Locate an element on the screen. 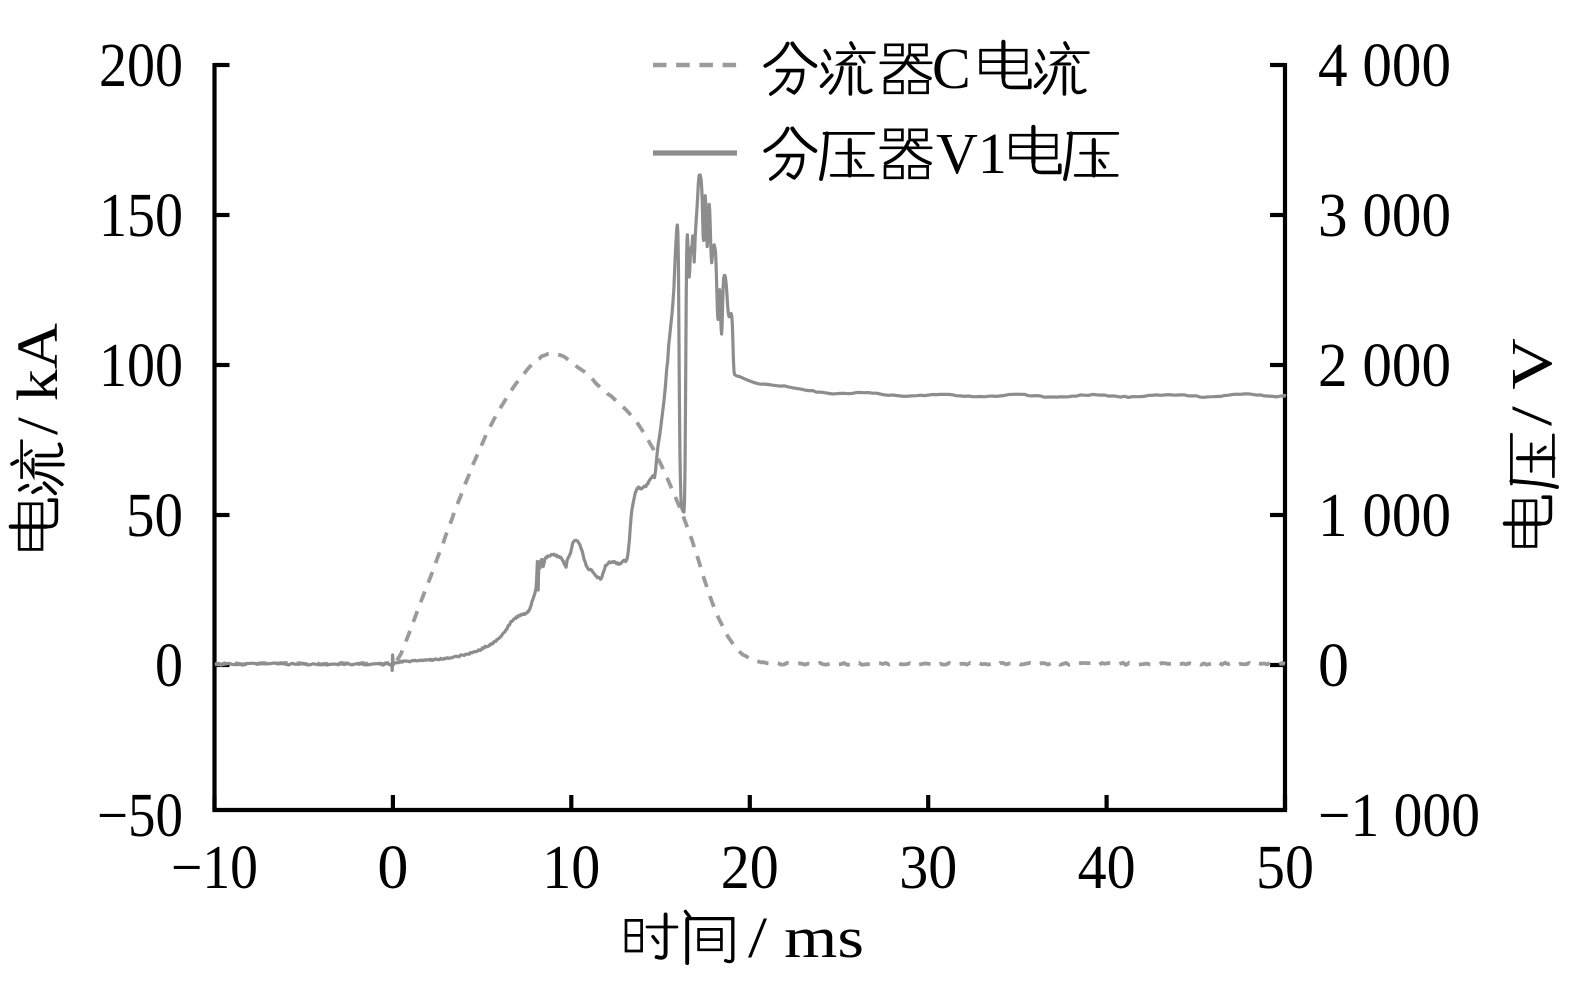  svg-text: 30 is located at coordinates (928, 868).